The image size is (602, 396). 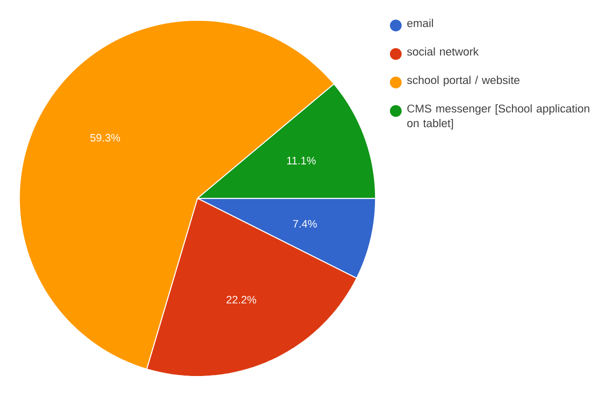 I want to click on legend-label: social network, so click(x=443, y=51).